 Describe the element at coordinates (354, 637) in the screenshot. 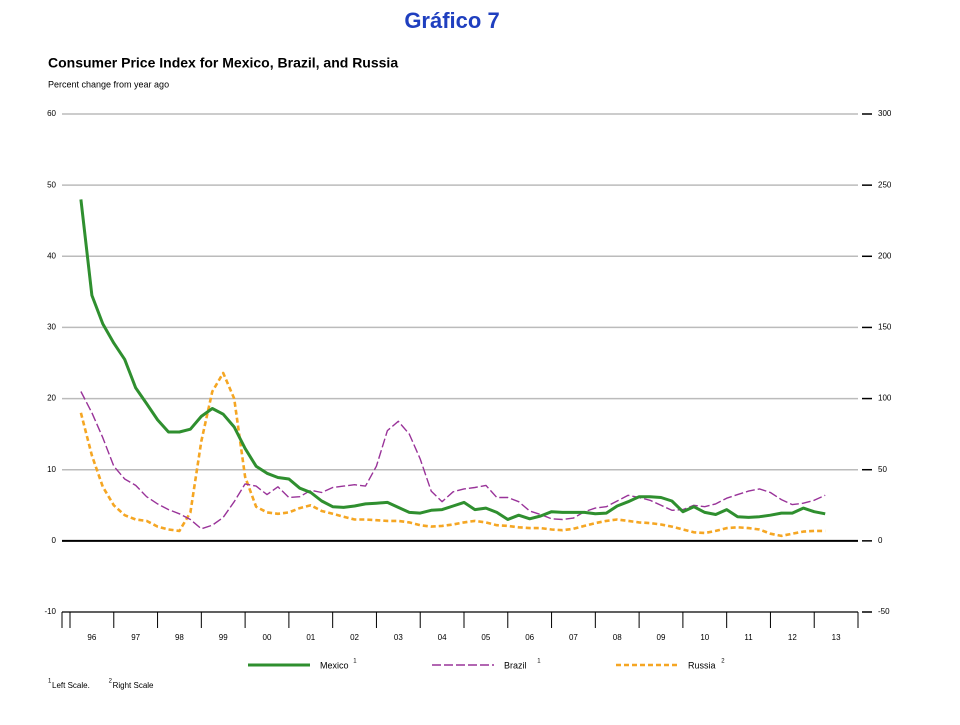

I see `x-tick-label: 02` at that location.